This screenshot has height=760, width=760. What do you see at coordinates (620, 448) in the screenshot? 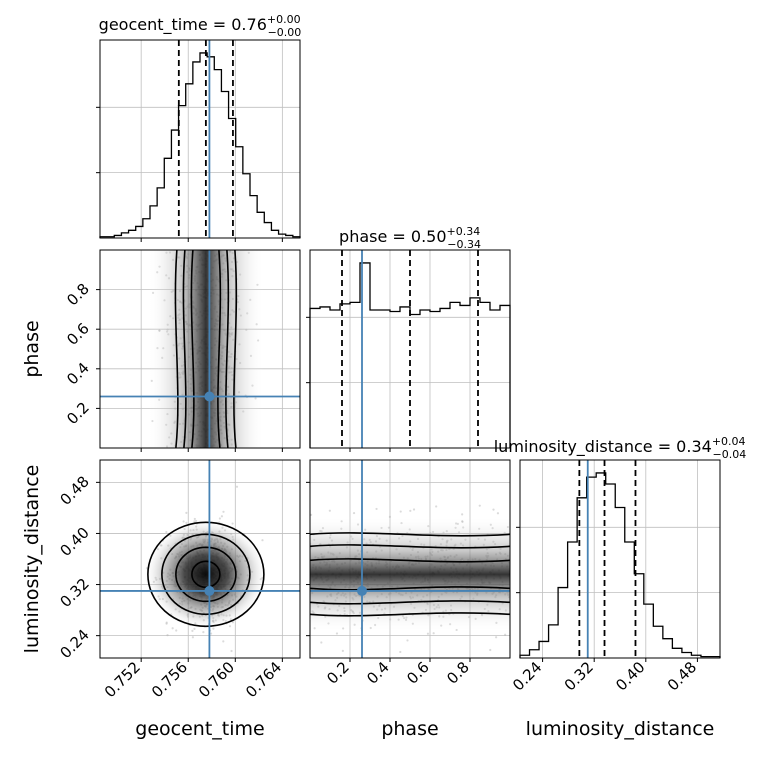
I see `title-luminosity_distance: luminosity_distance = 0.34+0.04 −0.04` at bounding box center [620, 448].